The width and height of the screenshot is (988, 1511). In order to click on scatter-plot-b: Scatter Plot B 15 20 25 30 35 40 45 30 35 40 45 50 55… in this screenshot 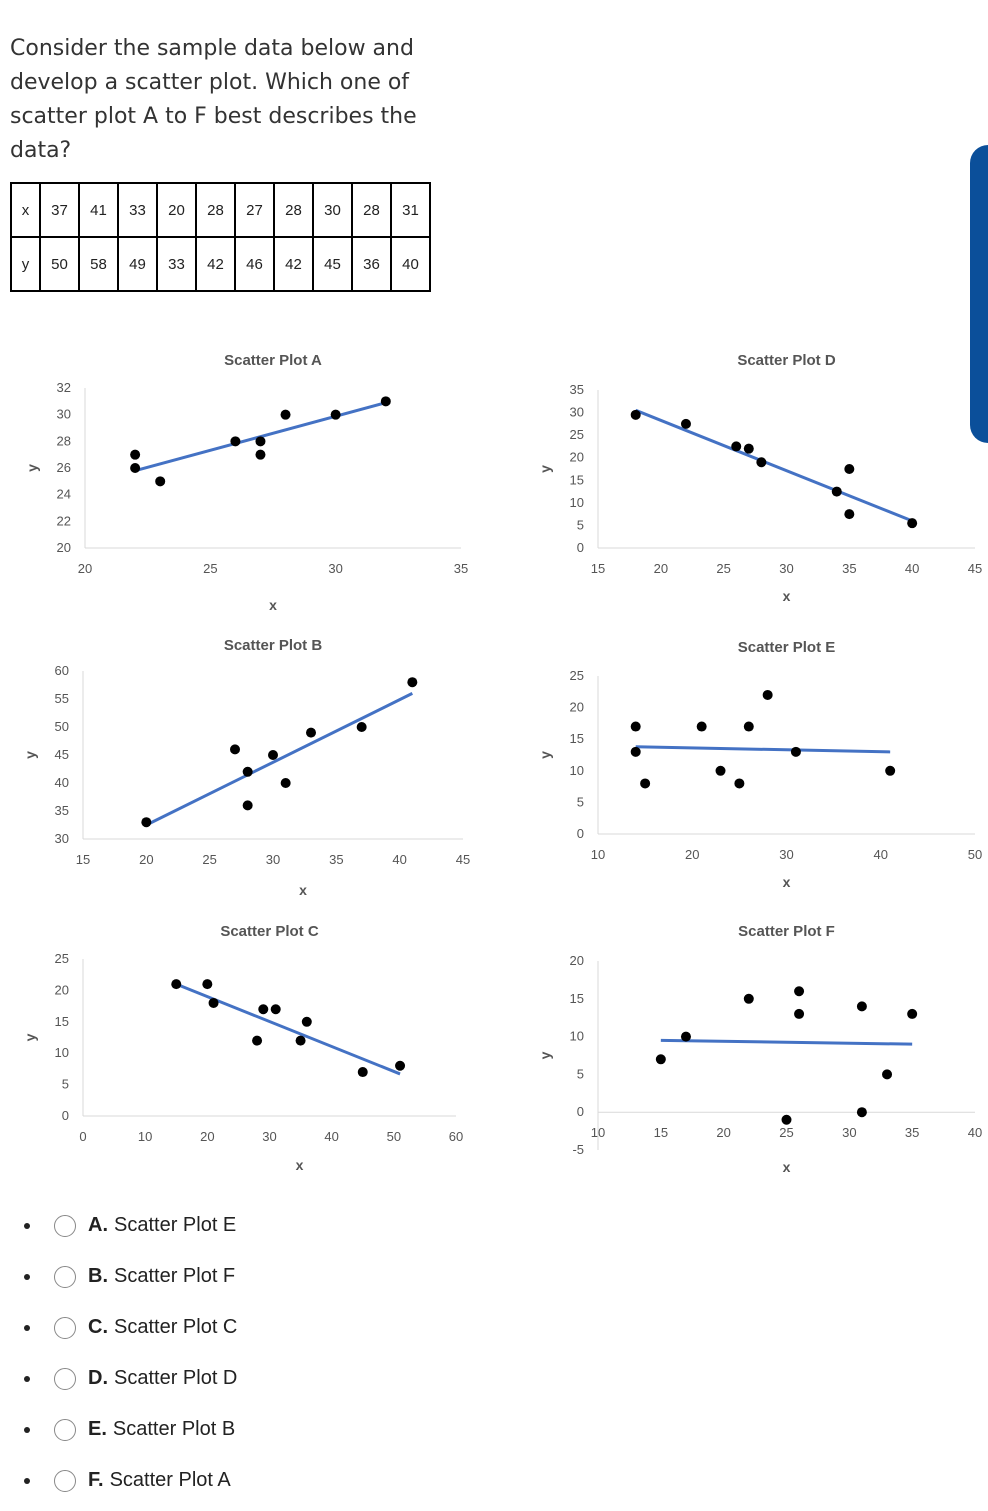, I will do `click(240, 762)`.